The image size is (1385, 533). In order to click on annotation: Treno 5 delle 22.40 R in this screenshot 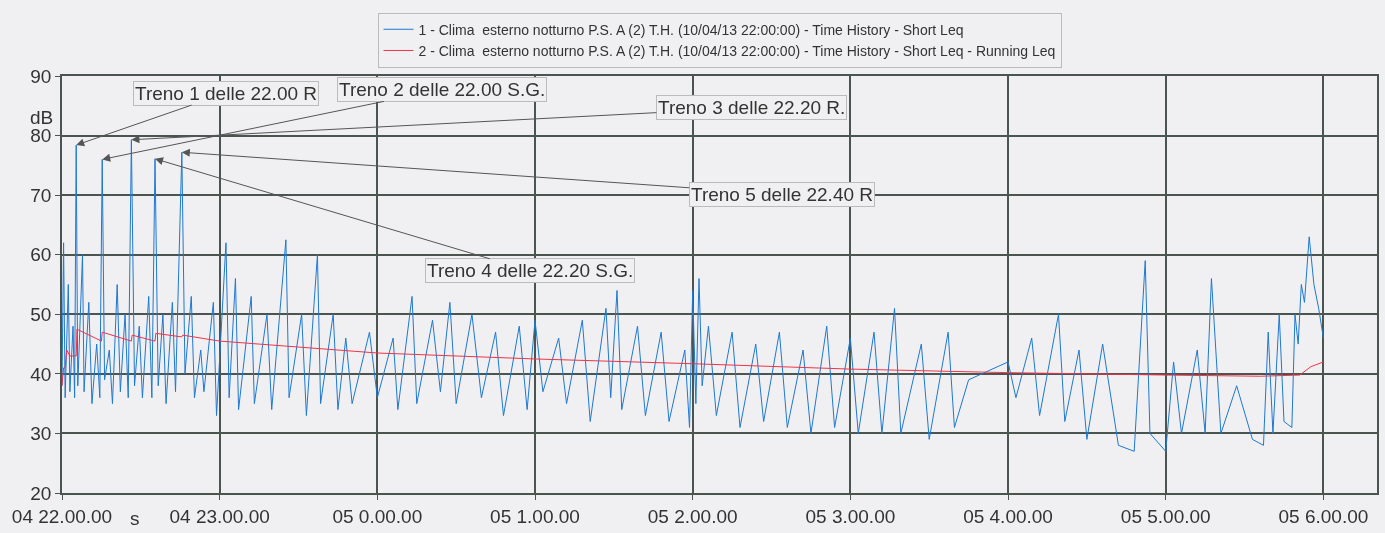, I will do `click(782, 194)`.